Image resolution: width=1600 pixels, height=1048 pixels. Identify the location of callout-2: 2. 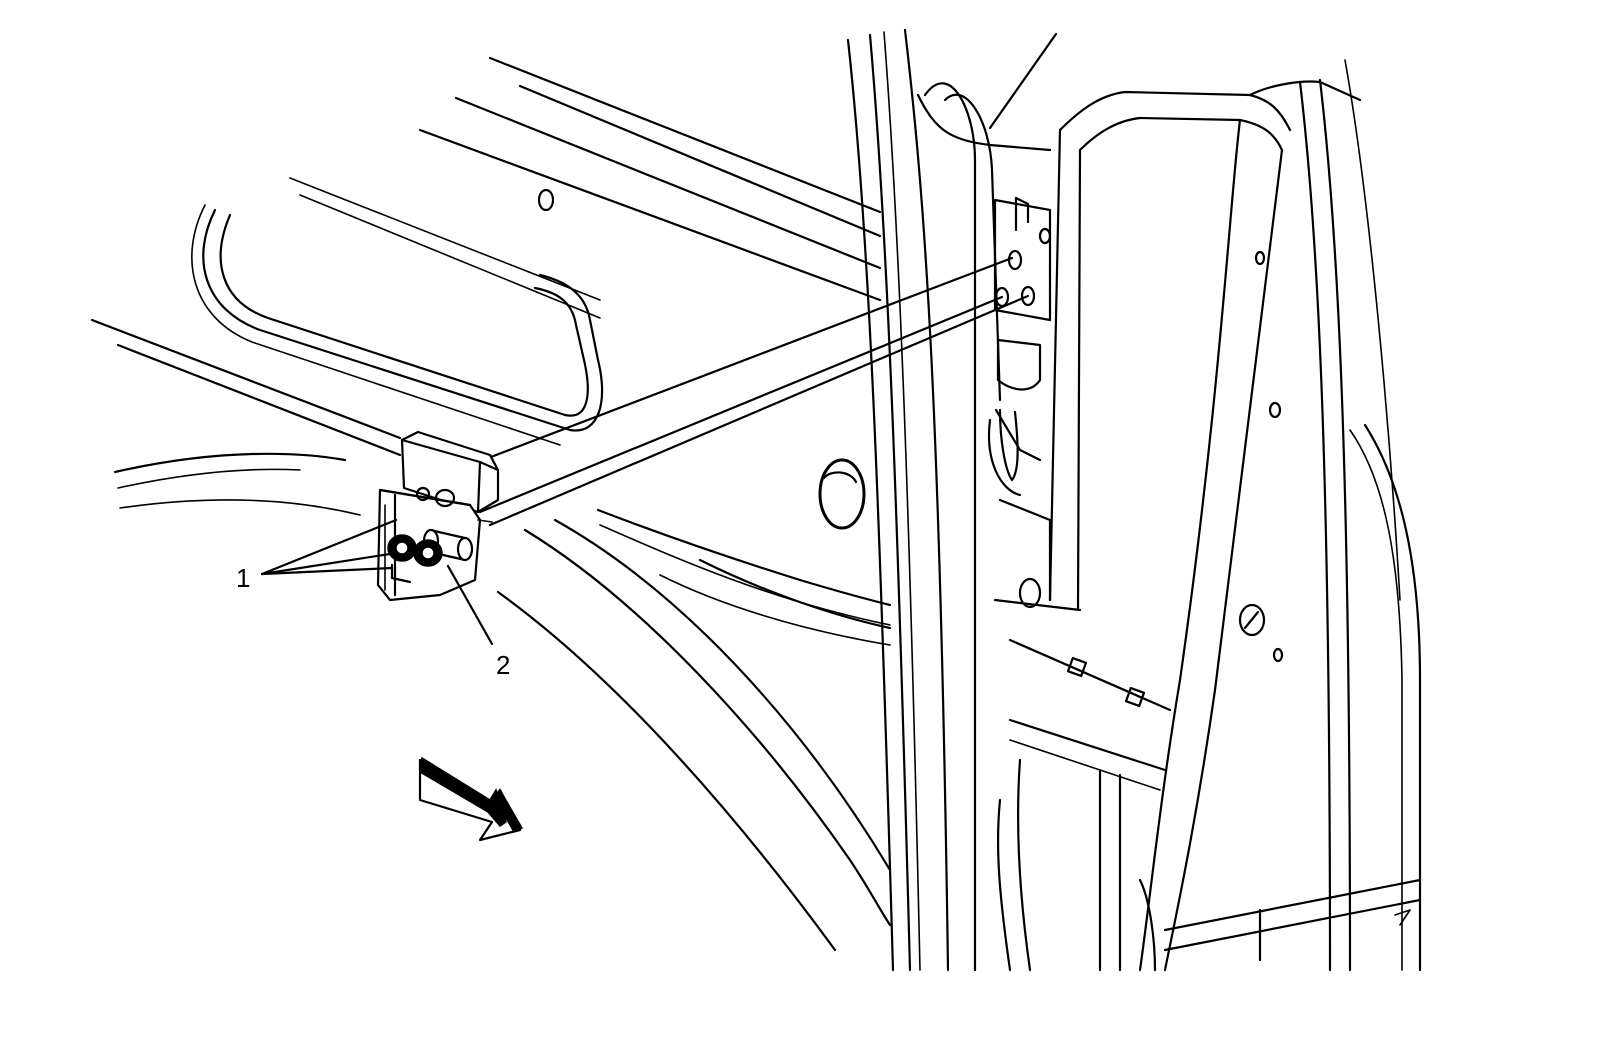
(478, 622).